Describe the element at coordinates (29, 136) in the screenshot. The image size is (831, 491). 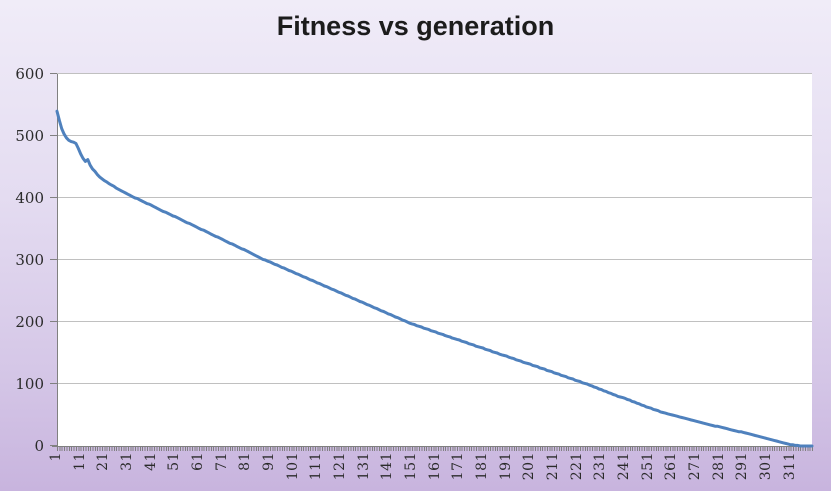
I see `y-axis-label-500: 500` at that location.